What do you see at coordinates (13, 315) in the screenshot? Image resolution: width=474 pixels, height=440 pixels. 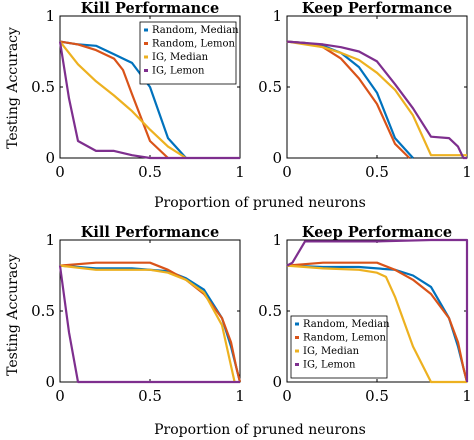 I see `y-axis-label-bottom: Testing Accuracy` at bounding box center [13, 315].